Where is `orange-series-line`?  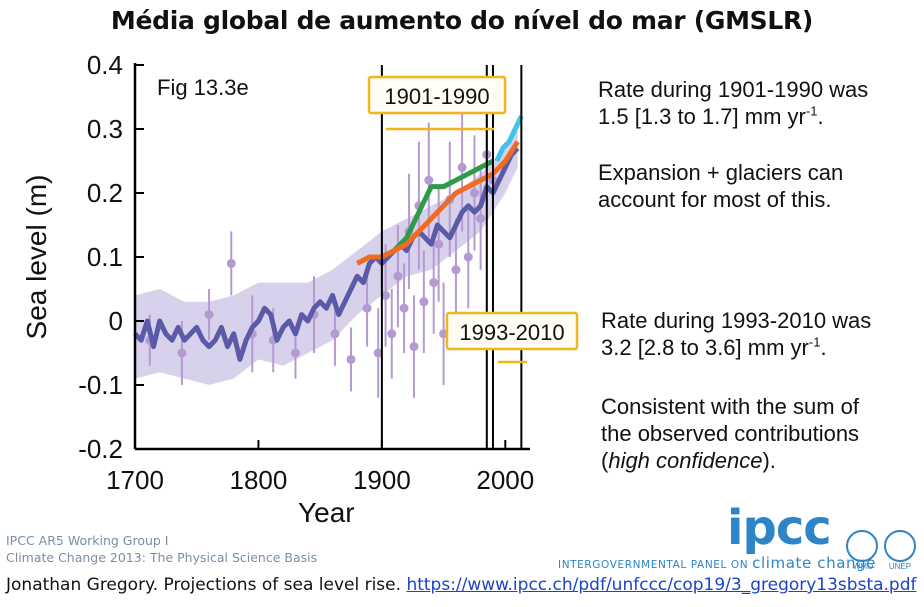
orange-series-line is located at coordinates (438, 203).